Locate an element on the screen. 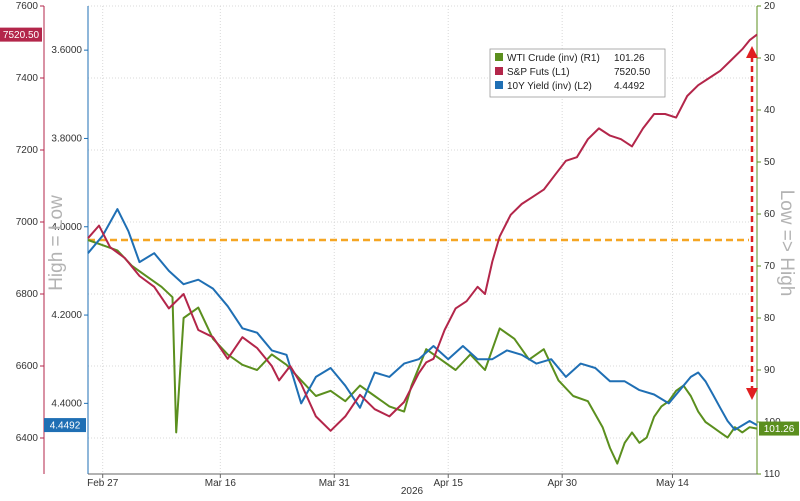 The height and width of the screenshot is (501, 800). crude-tick-label: 20 is located at coordinates (770, 6).